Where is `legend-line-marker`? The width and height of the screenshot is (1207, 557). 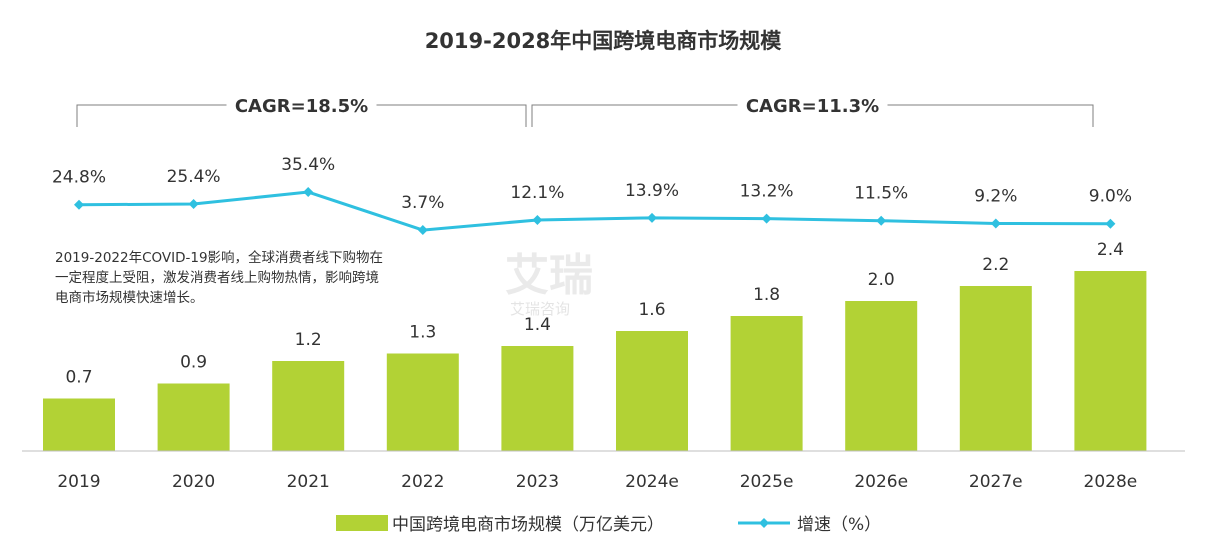
legend-line-marker is located at coordinates (764, 523).